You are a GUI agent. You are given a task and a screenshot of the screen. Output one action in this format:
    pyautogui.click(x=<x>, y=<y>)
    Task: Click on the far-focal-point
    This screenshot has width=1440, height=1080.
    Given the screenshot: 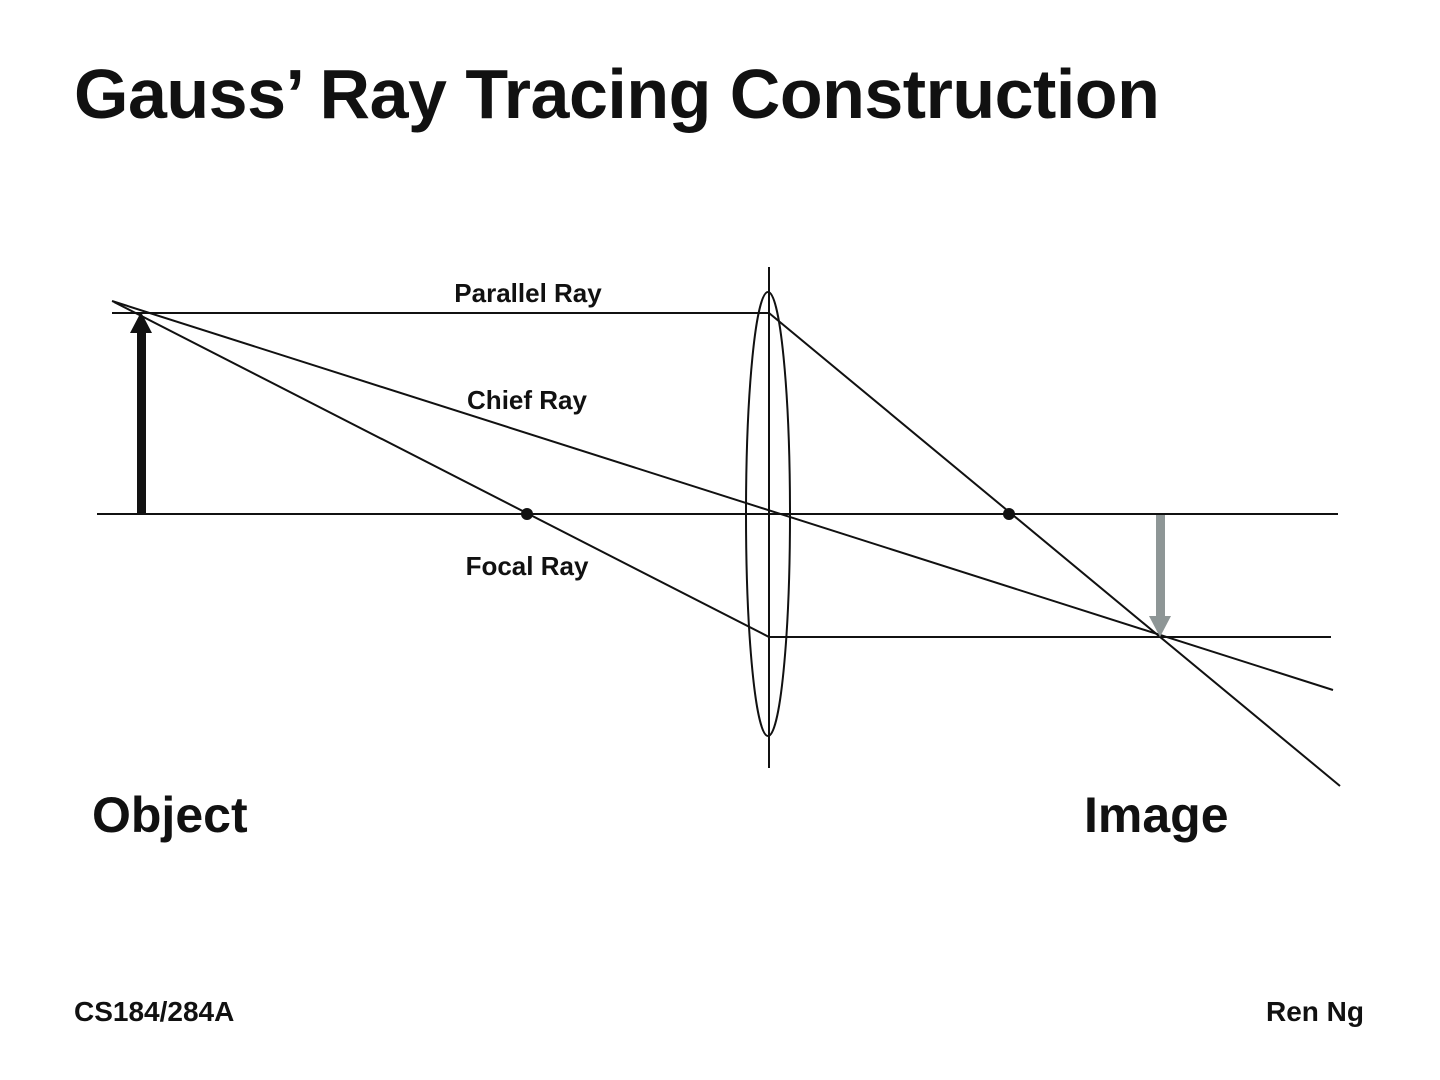 What is the action you would take?
    pyautogui.click(x=1009, y=514)
    